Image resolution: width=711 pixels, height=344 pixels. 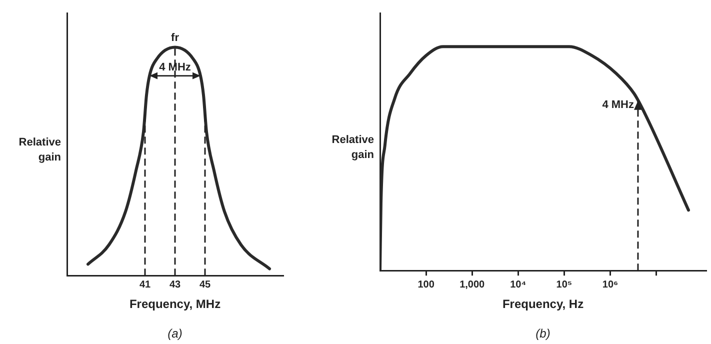 What do you see at coordinates (518, 284) in the screenshot?
I see `x-tick-label: 10⁴` at bounding box center [518, 284].